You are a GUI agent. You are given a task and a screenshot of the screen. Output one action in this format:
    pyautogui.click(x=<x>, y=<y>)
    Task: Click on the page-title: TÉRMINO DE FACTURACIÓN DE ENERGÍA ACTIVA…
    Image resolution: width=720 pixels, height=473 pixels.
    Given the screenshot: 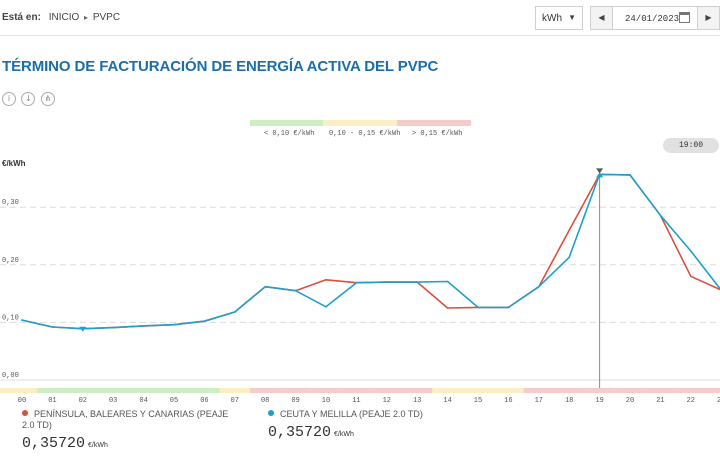 What is the action you would take?
    pyautogui.click(x=220, y=66)
    